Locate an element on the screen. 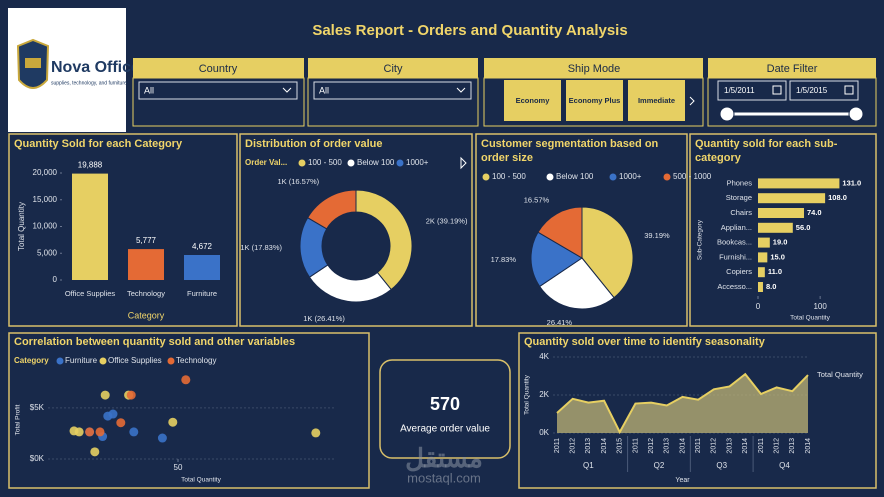 This screenshot has width=884, height=497. y-axis-title: Total Profit is located at coordinates (18, 419).